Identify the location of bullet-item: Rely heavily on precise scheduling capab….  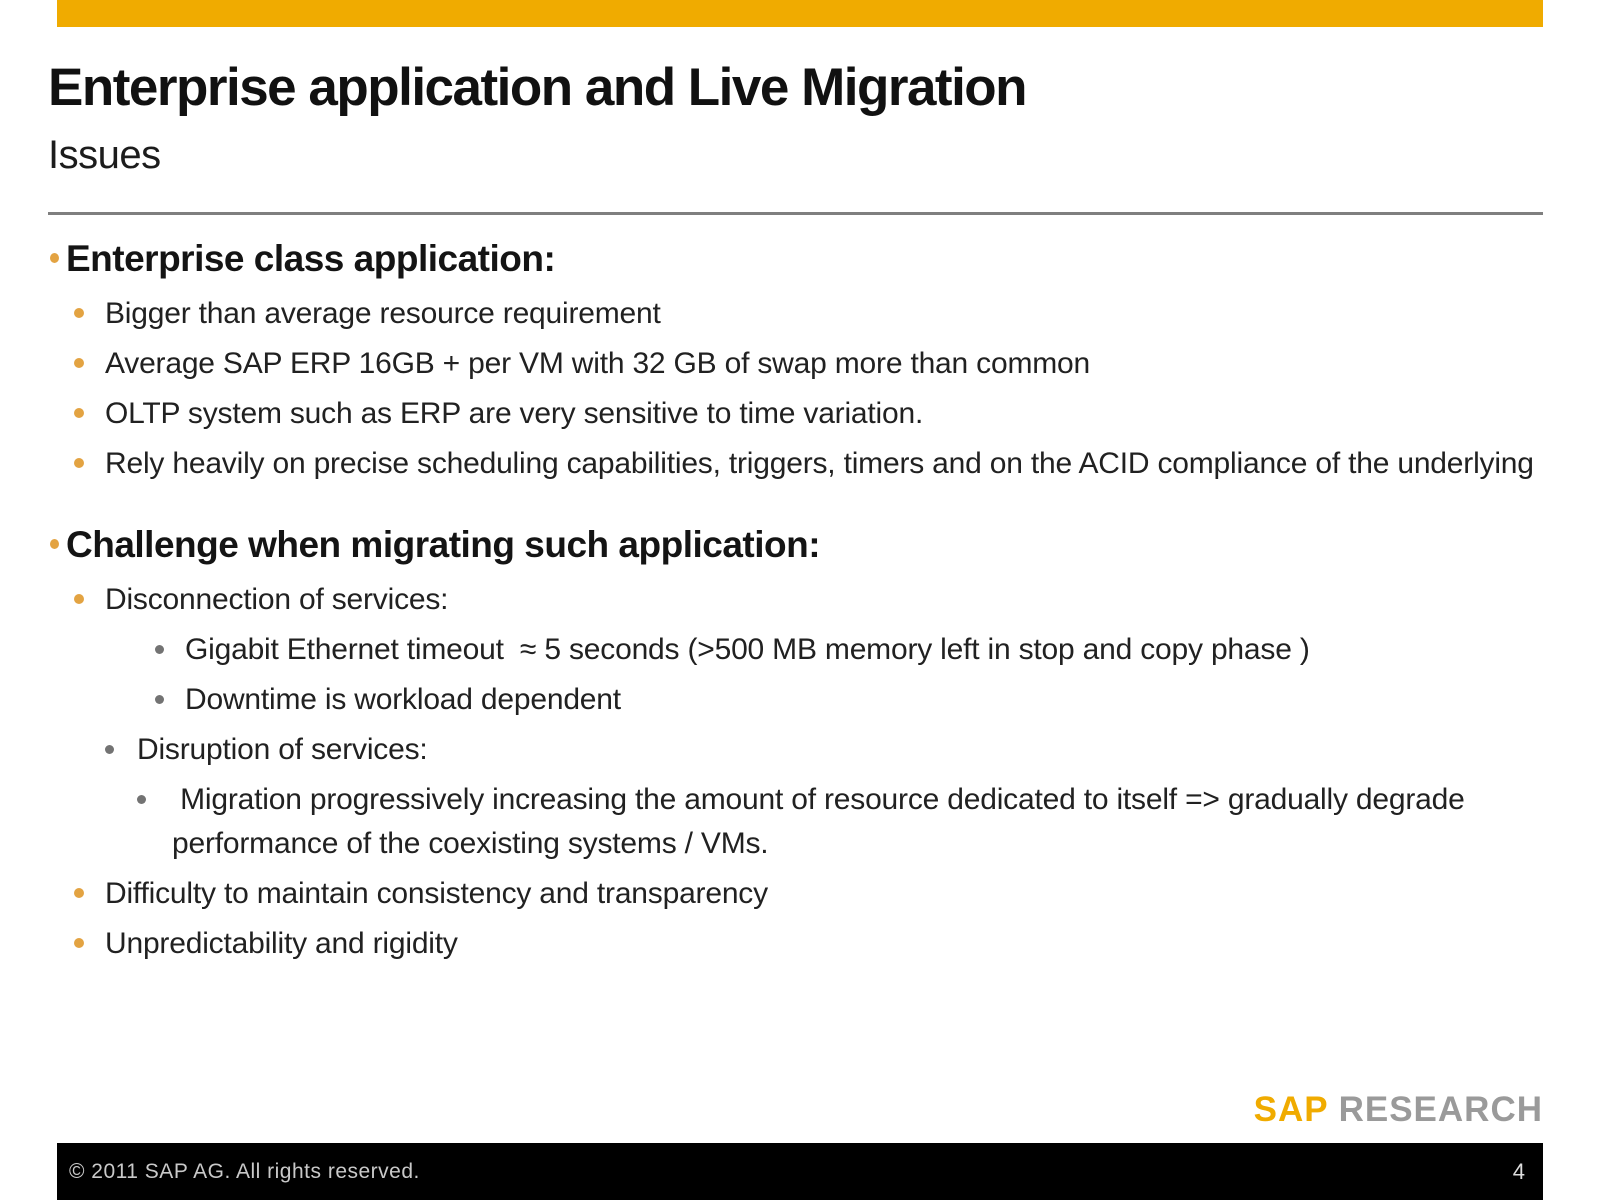
(795, 464).